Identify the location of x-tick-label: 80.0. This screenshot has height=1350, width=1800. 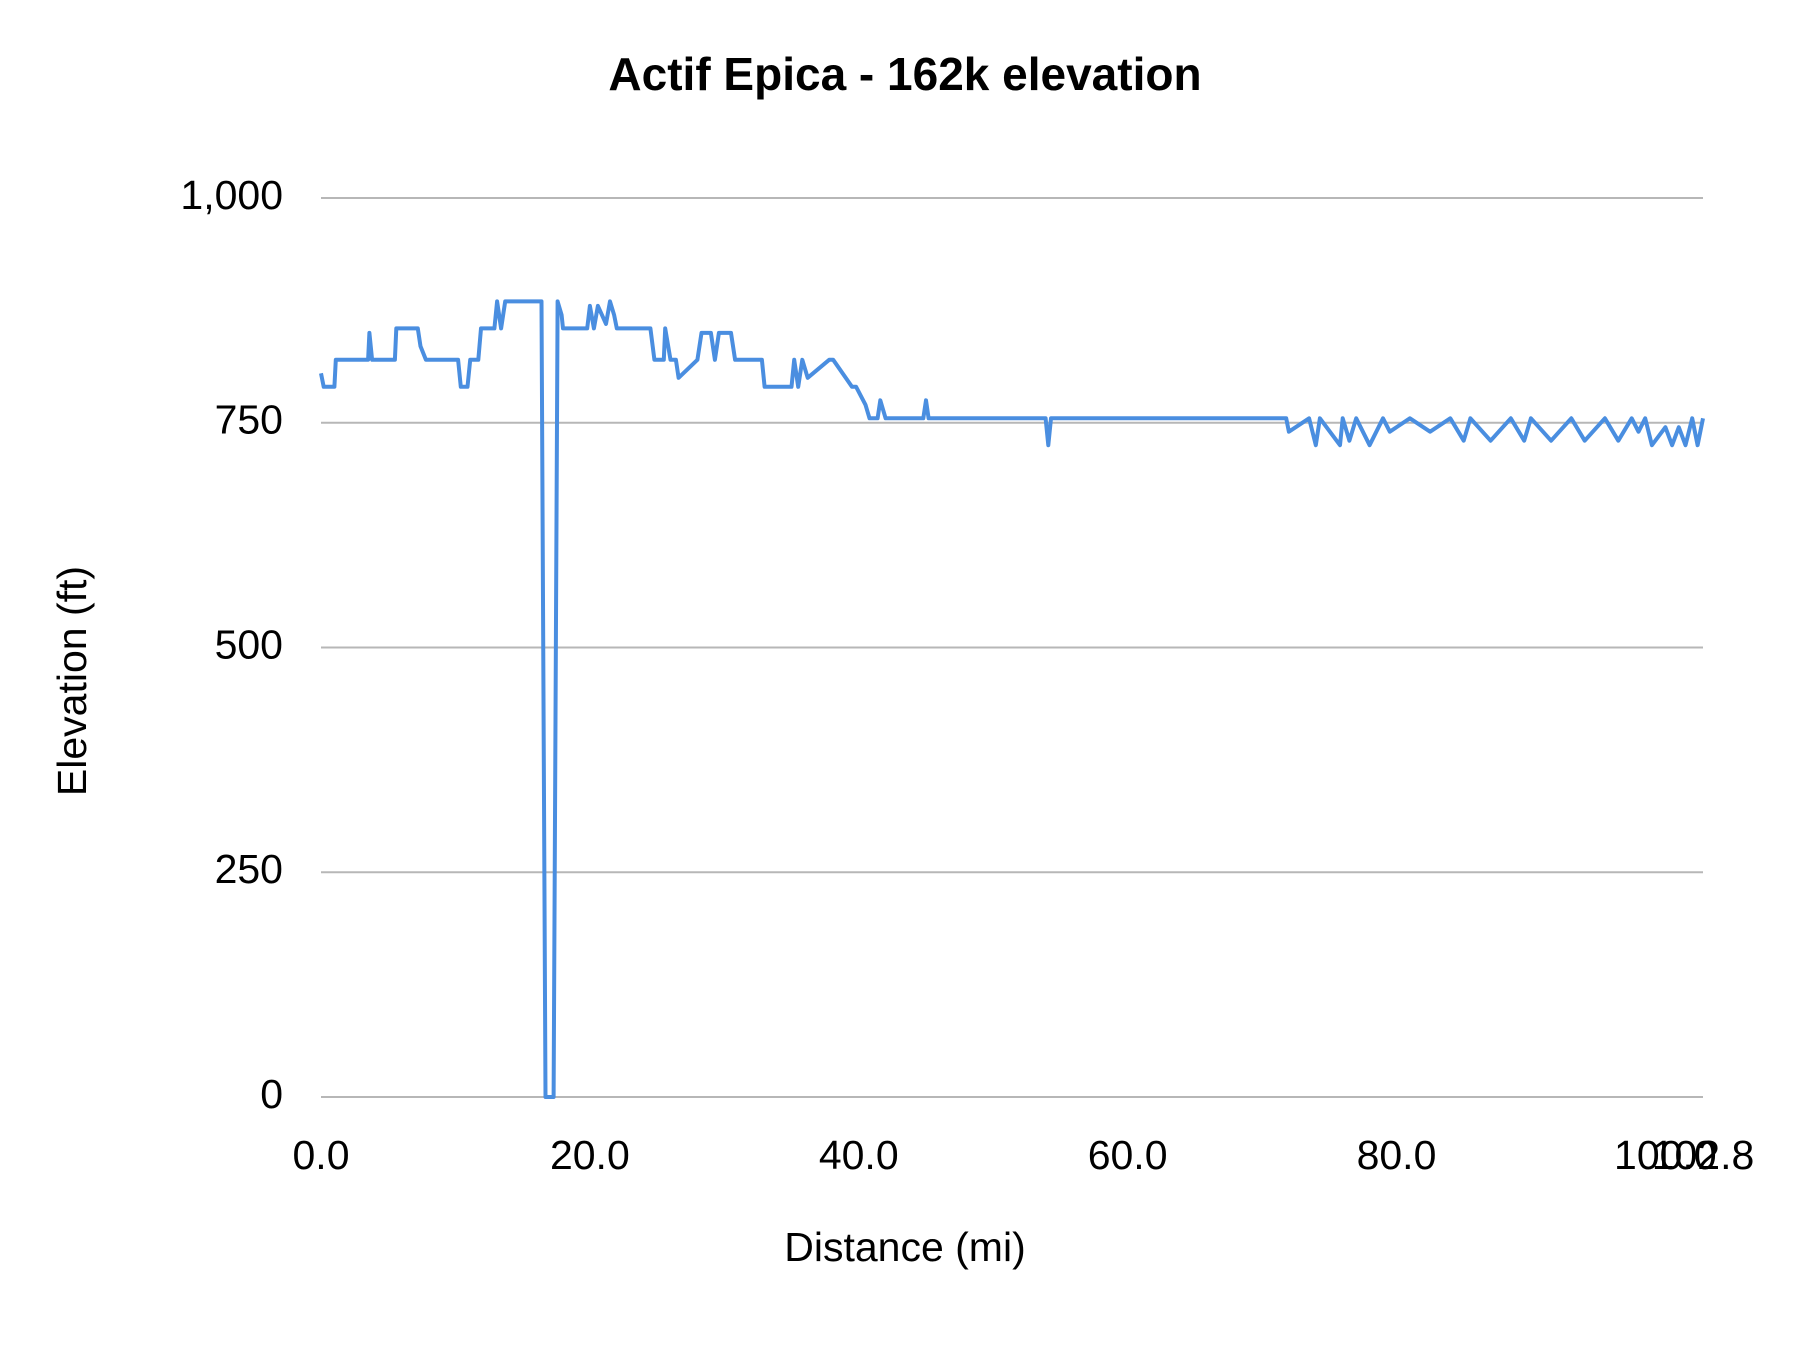
(1397, 1155).